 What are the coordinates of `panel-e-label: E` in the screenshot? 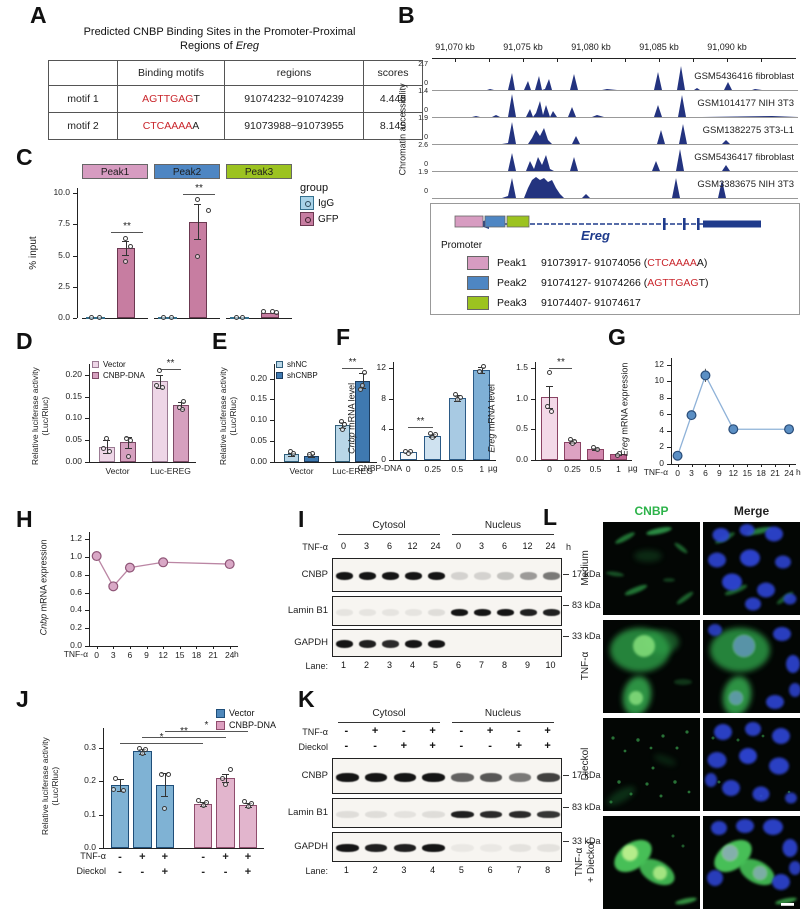 It's located at (220, 341).